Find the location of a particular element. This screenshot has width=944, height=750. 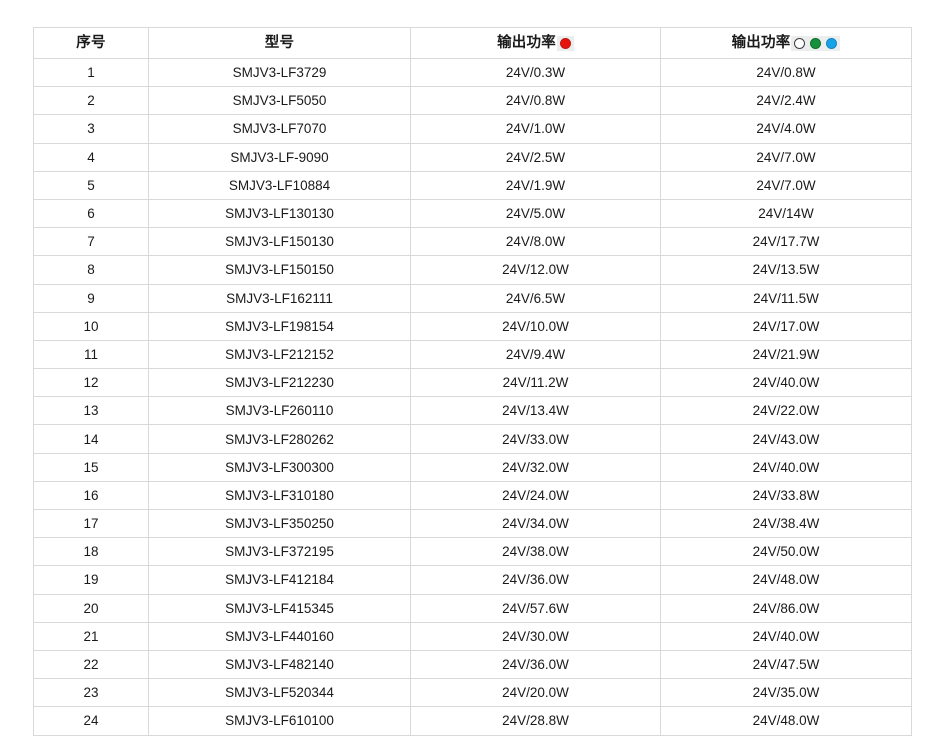

column-header-model: 型号 is located at coordinates (279, 43).